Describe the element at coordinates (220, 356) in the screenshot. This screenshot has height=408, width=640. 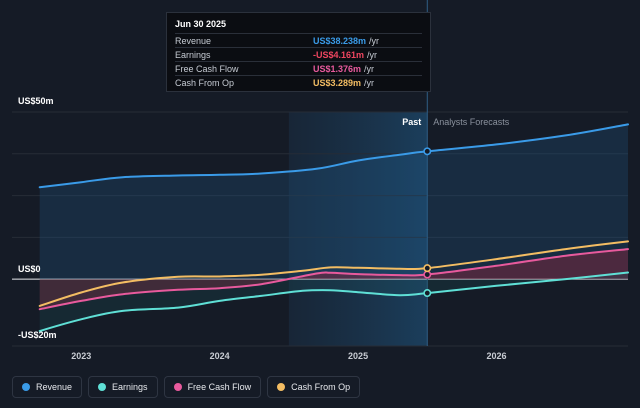
I see `x-tick-label: 2024` at that location.